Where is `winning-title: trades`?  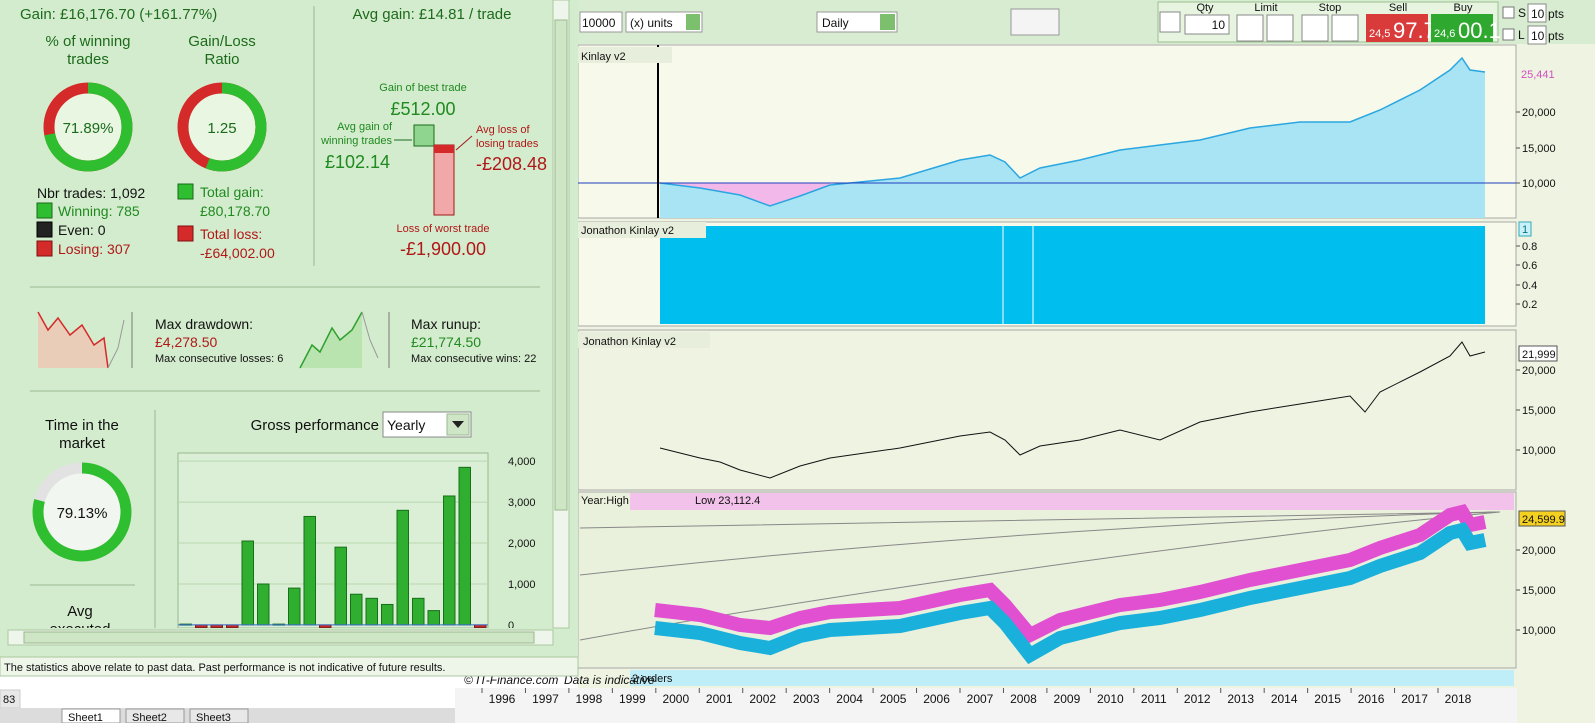 winning-title: trades is located at coordinates (88, 59).